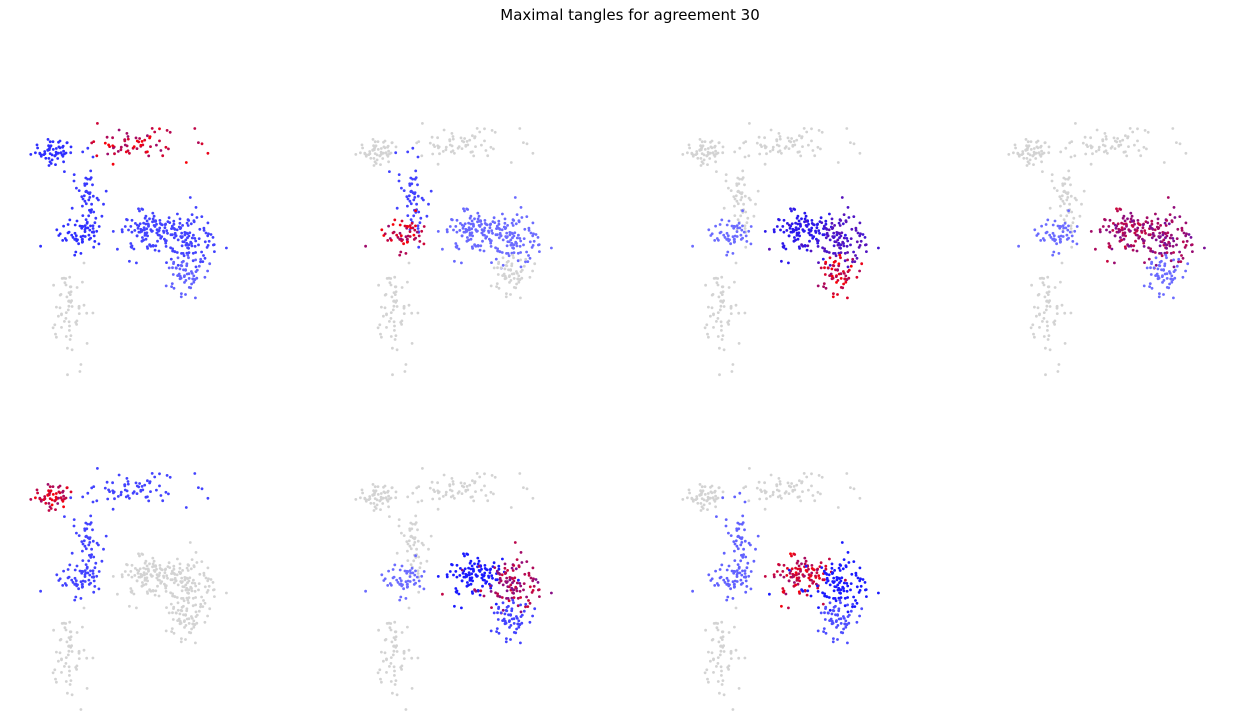 The height and width of the screenshot is (715, 1260). Describe the element at coordinates (630, 15) in the screenshot. I see `figure-title: Maximal tangles for agreement 30` at that location.